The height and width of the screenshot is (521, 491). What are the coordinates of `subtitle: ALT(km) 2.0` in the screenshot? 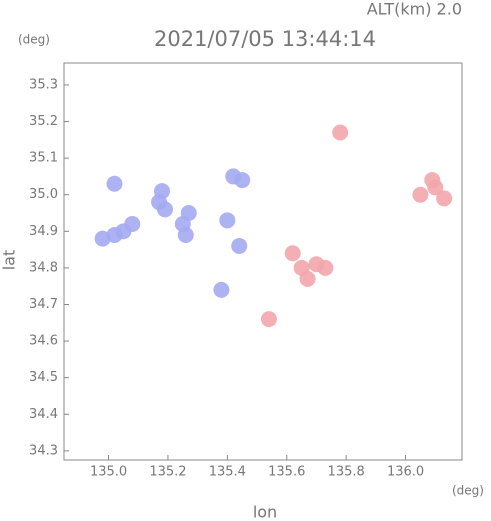 It's located at (414, 9).